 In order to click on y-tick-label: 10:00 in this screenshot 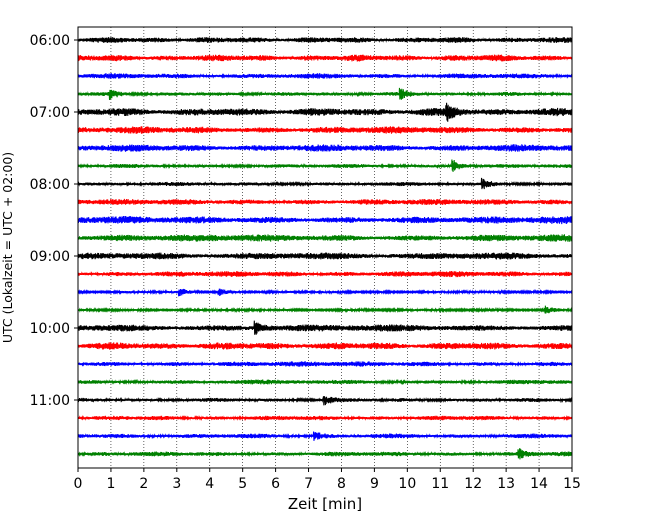, I will do `click(50, 329)`.